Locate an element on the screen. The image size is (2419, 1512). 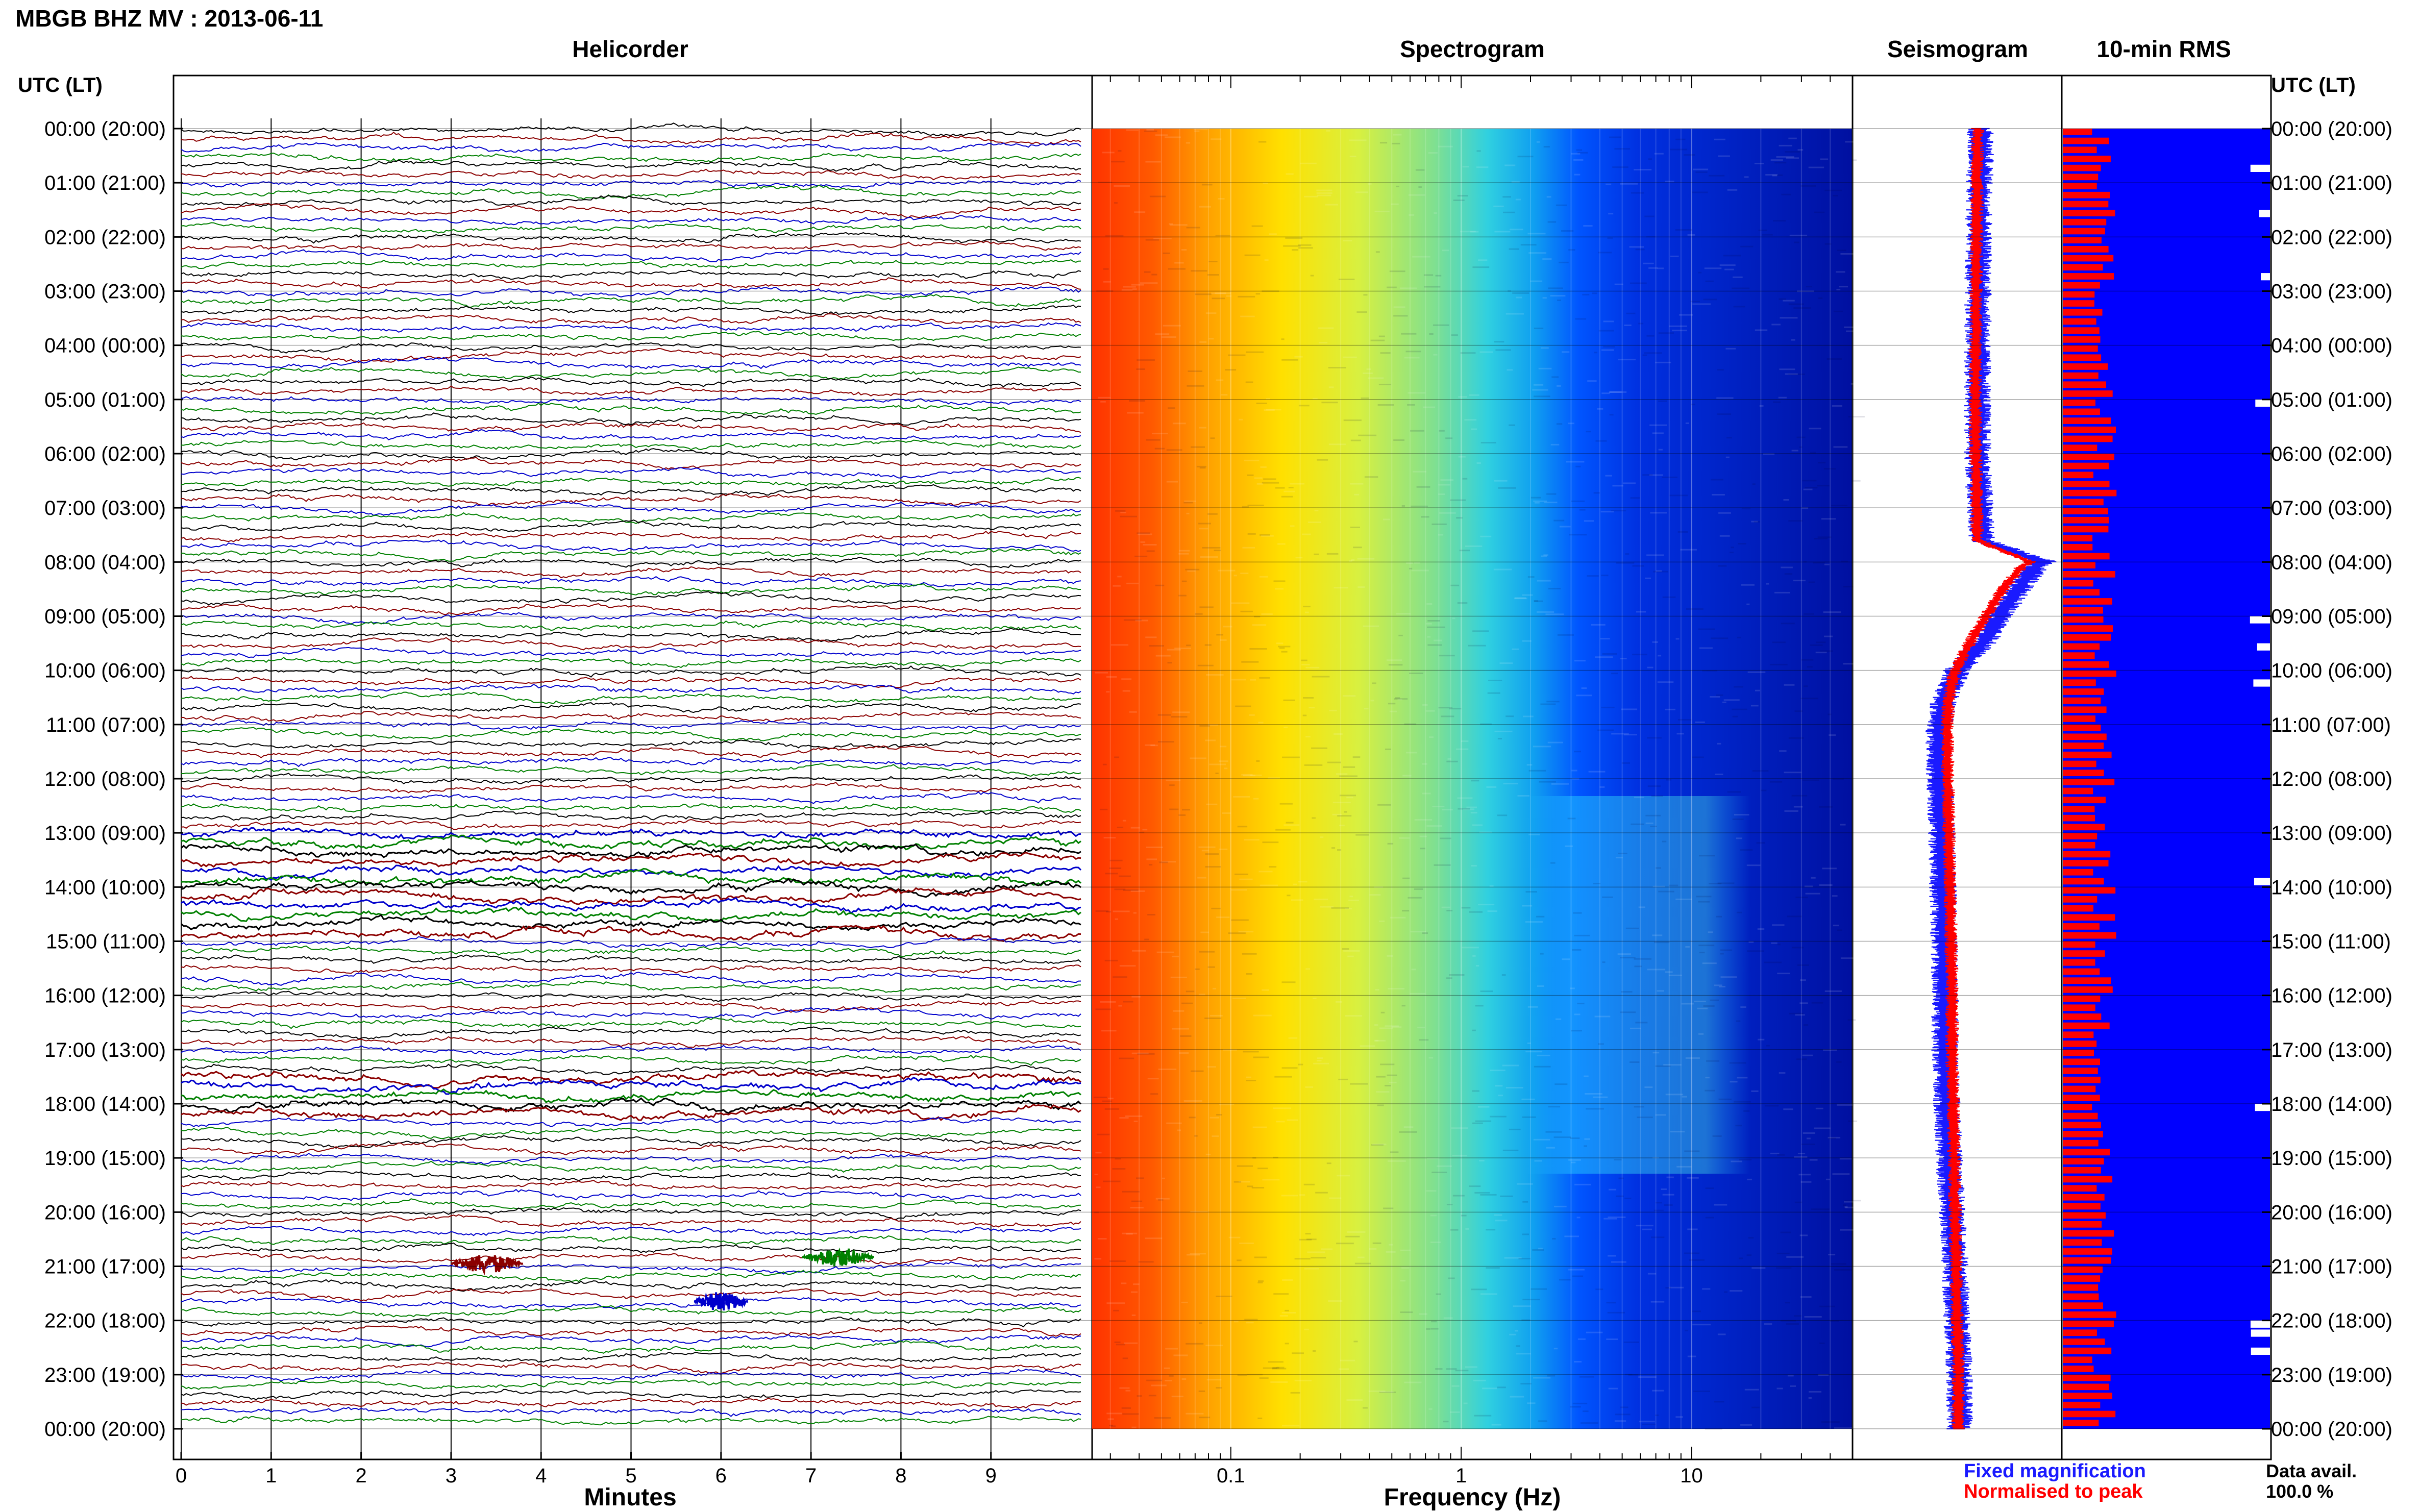
time-label-right: 06:00 (02:00) is located at coordinates (2331, 454).